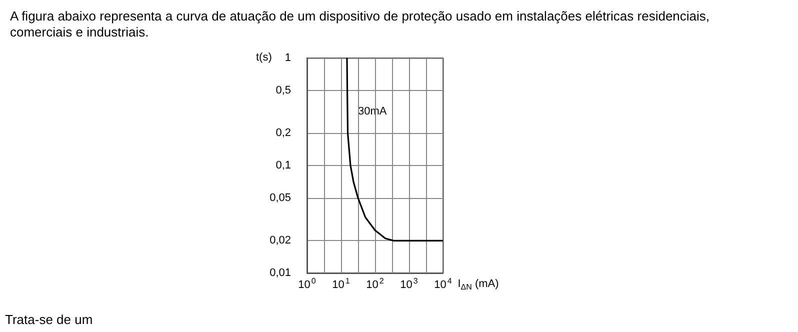 Image resolution: width=798 pixels, height=332 pixels. What do you see at coordinates (283, 90) in the screenshot?
I see `y-tick-label: 0,5` at bounding box center [283, 90].